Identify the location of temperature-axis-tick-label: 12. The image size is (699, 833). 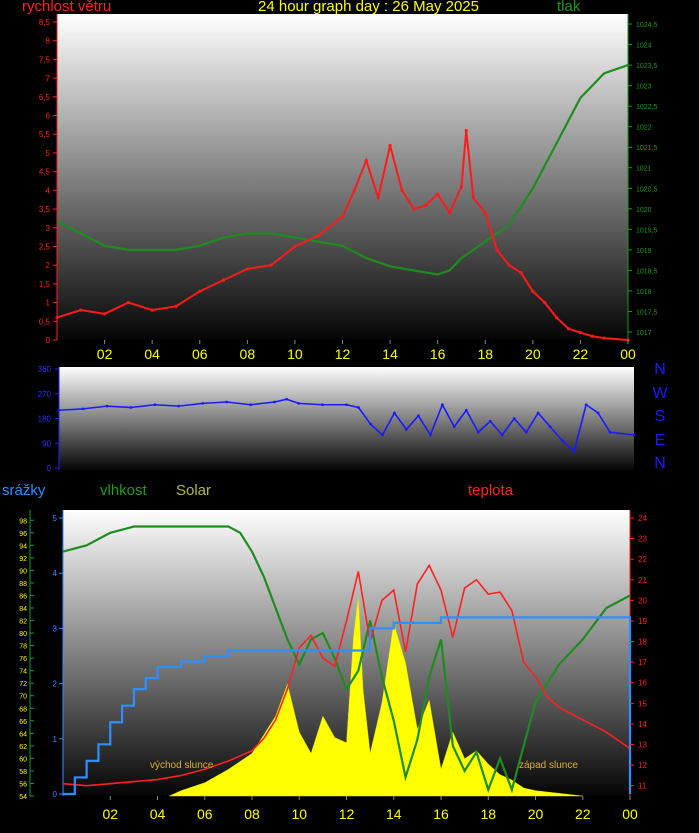
(642, 765).